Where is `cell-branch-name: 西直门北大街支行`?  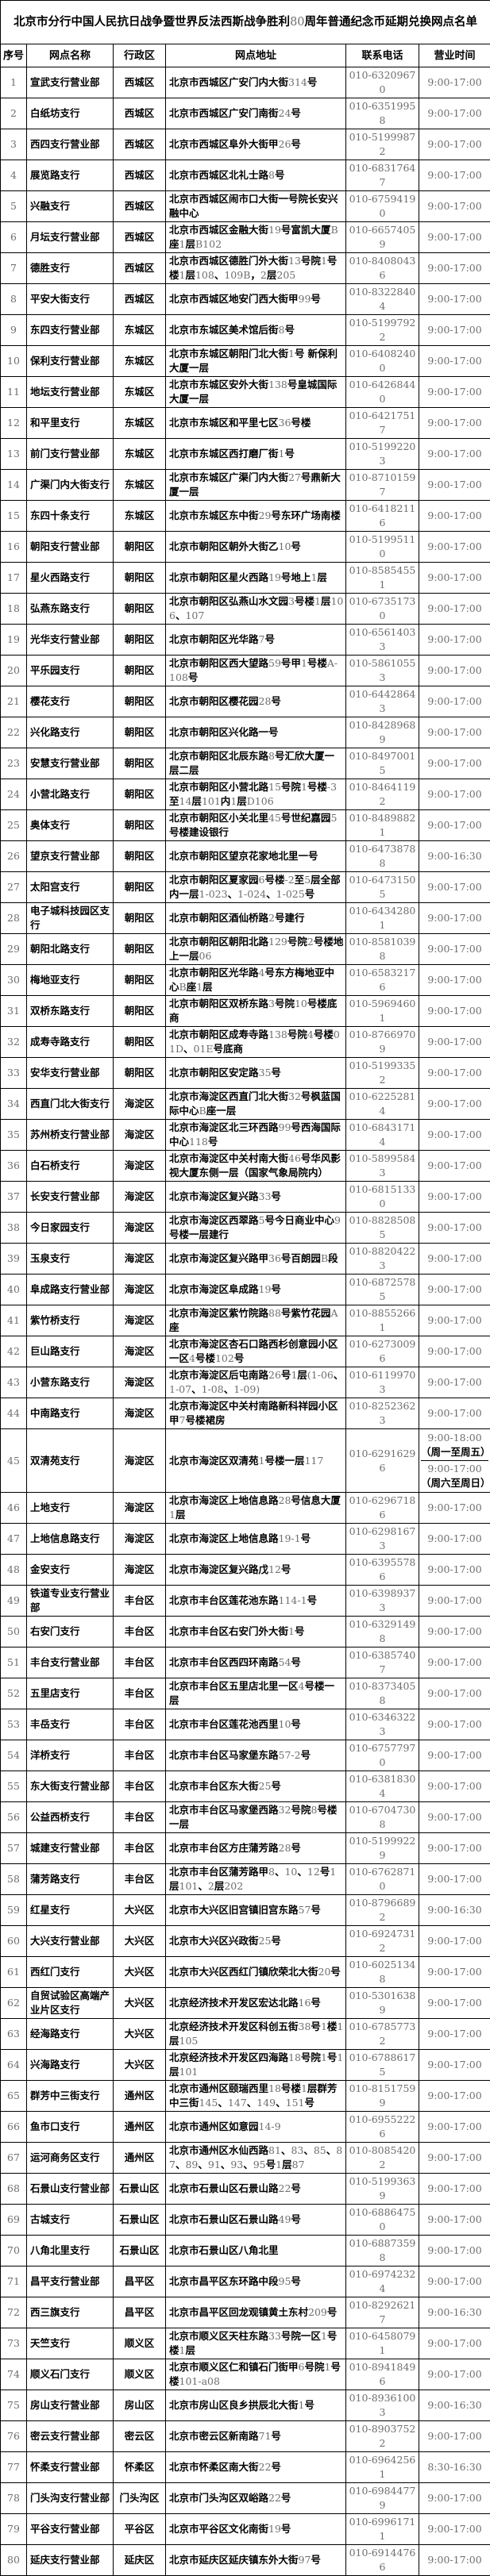 cell-branch-name: 西直门北大街支行 is located at coordinates (70, 1104).